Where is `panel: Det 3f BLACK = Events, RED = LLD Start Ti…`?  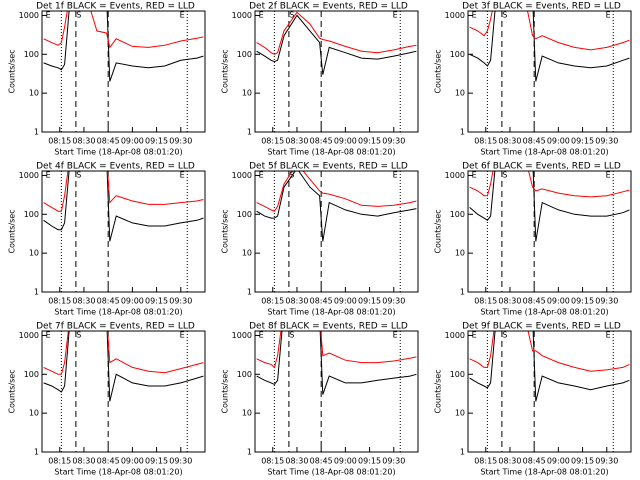 panel: Det 3f BLACK = Events, RED = LLD Start Ti… is located at coordinates (533, 79).